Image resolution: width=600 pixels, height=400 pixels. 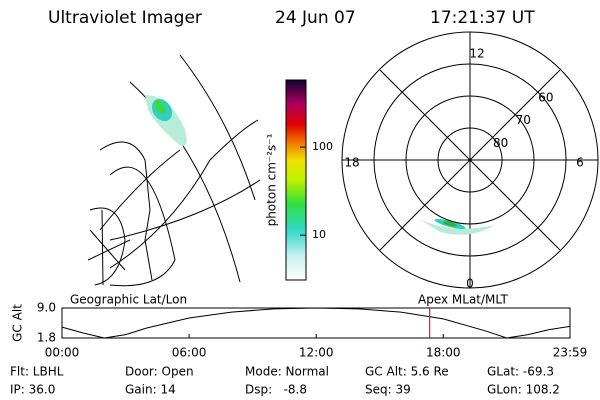 I want to click on x-tick-label: 00:00, so click(x=62, y=353).